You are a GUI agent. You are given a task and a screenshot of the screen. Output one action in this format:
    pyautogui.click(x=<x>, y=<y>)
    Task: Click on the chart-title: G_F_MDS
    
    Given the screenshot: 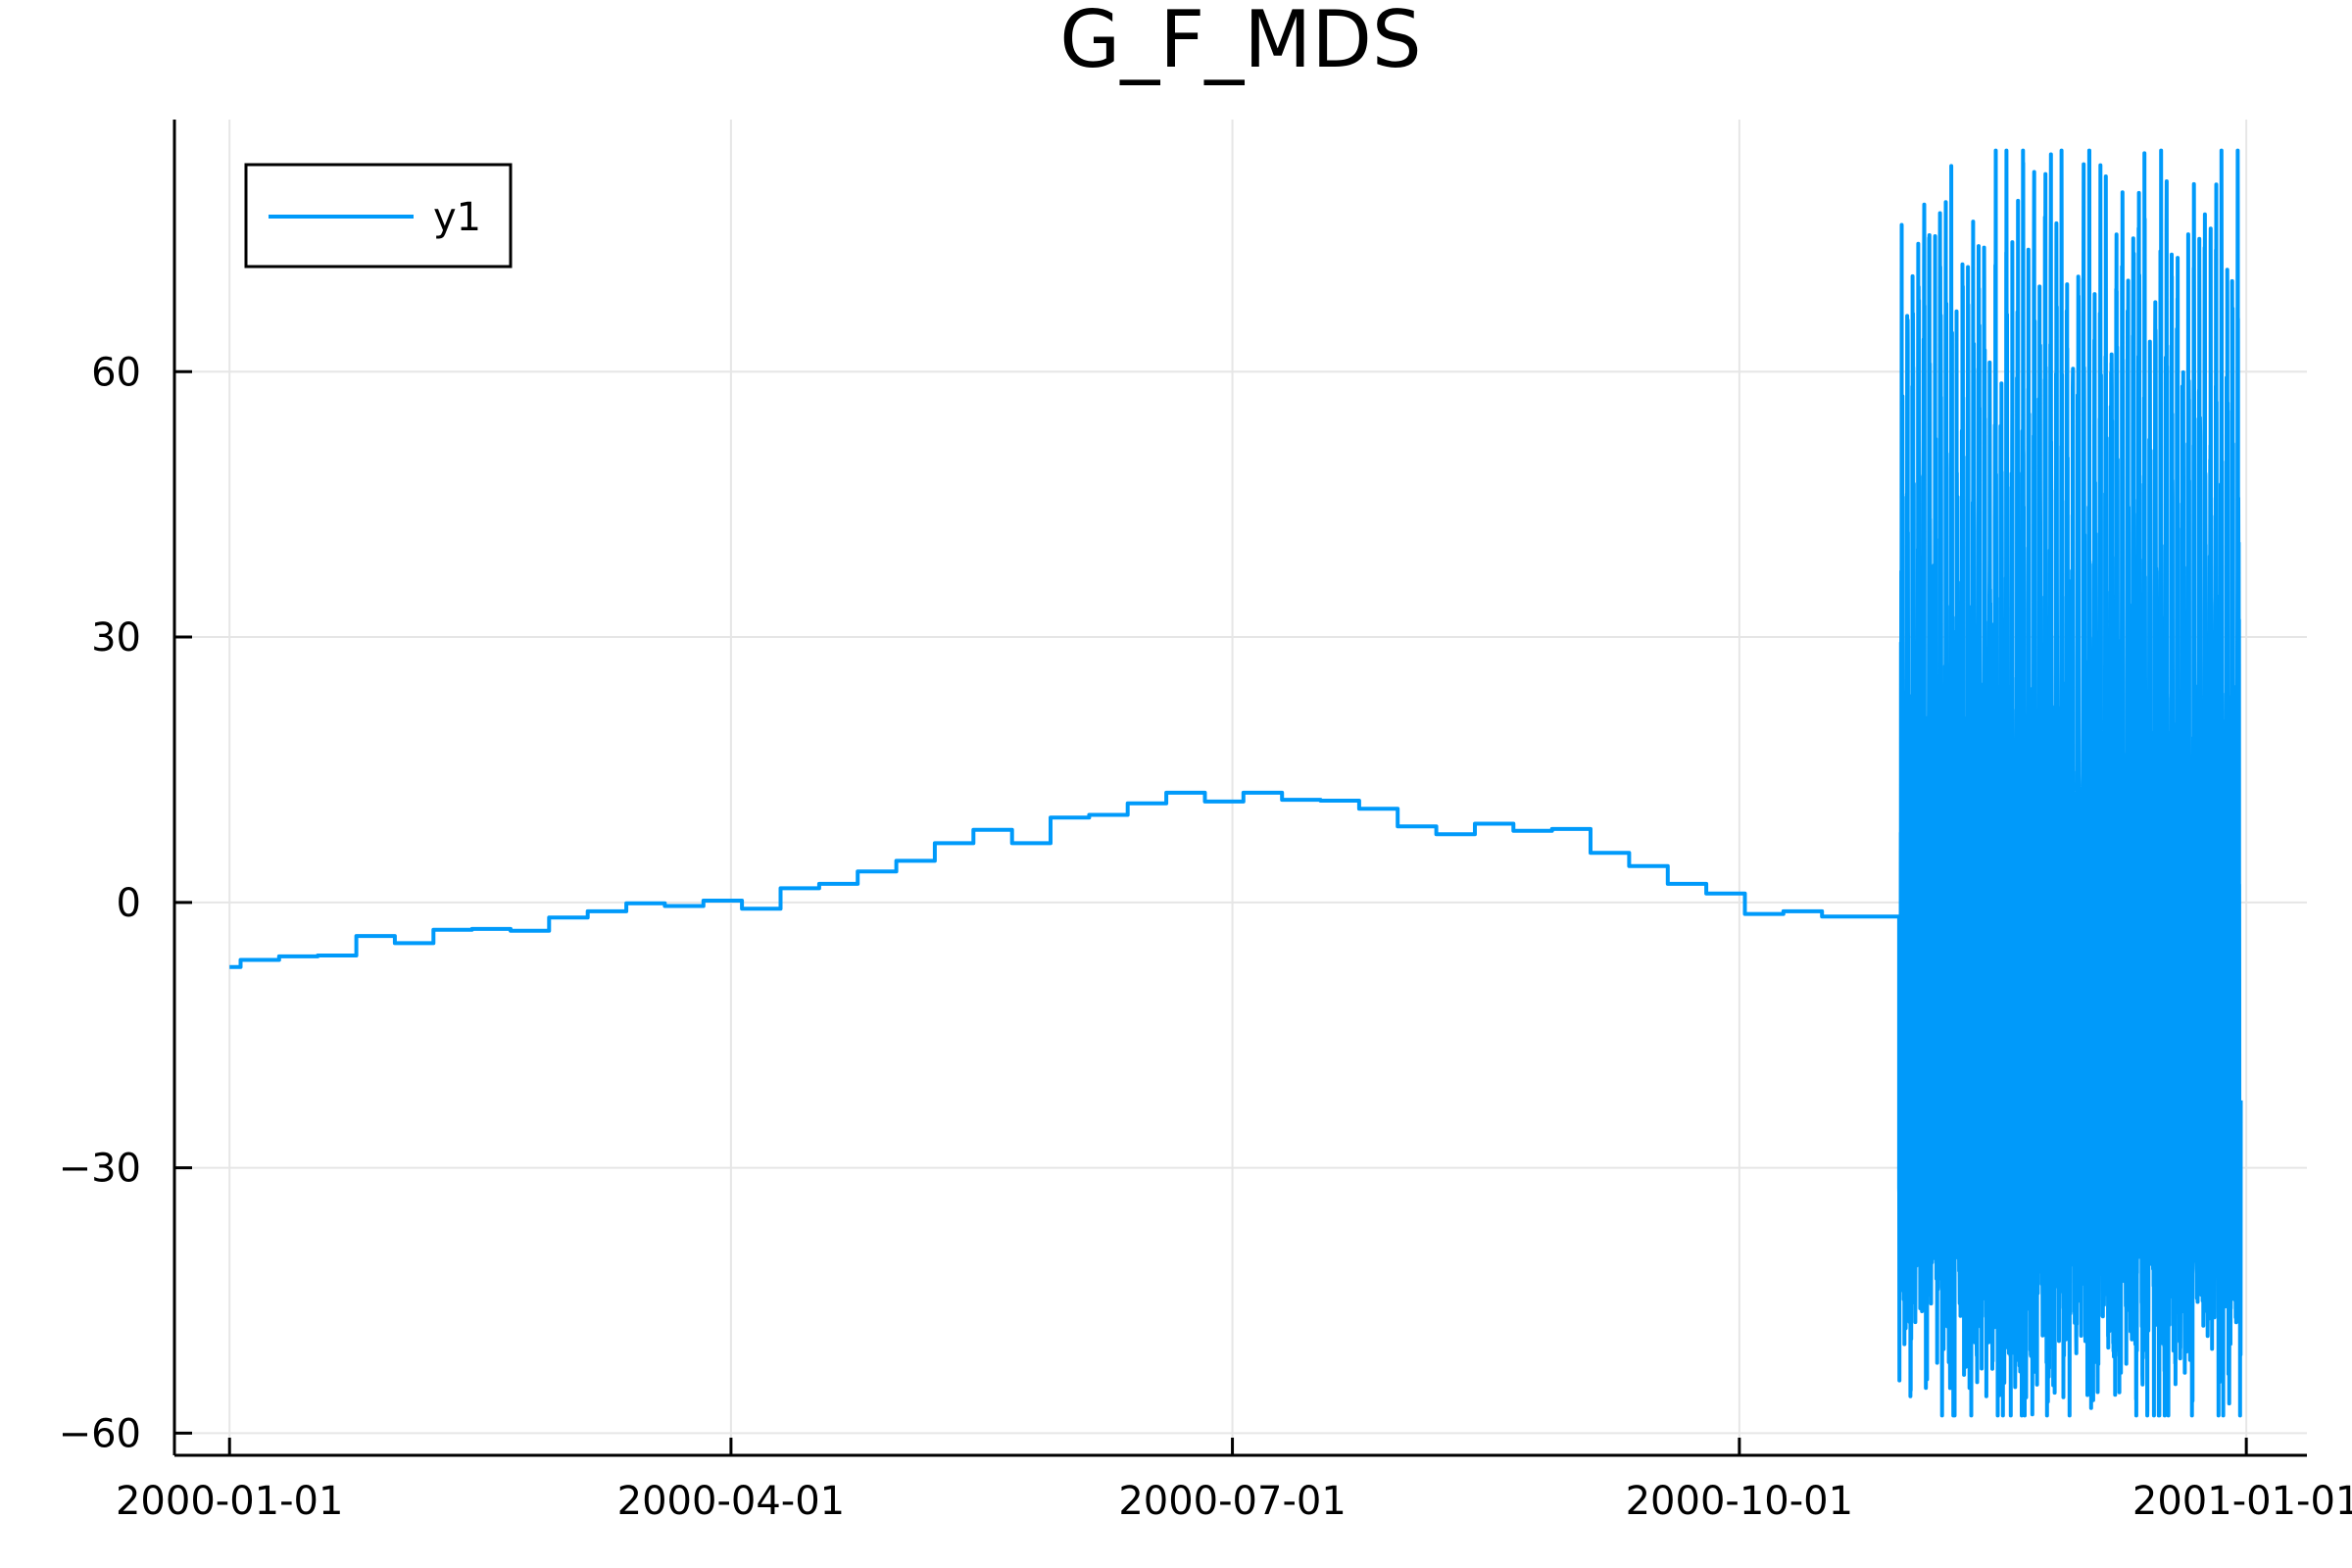 What is the action you would take?
    pyautogui.click(x=1240, y=42)
    